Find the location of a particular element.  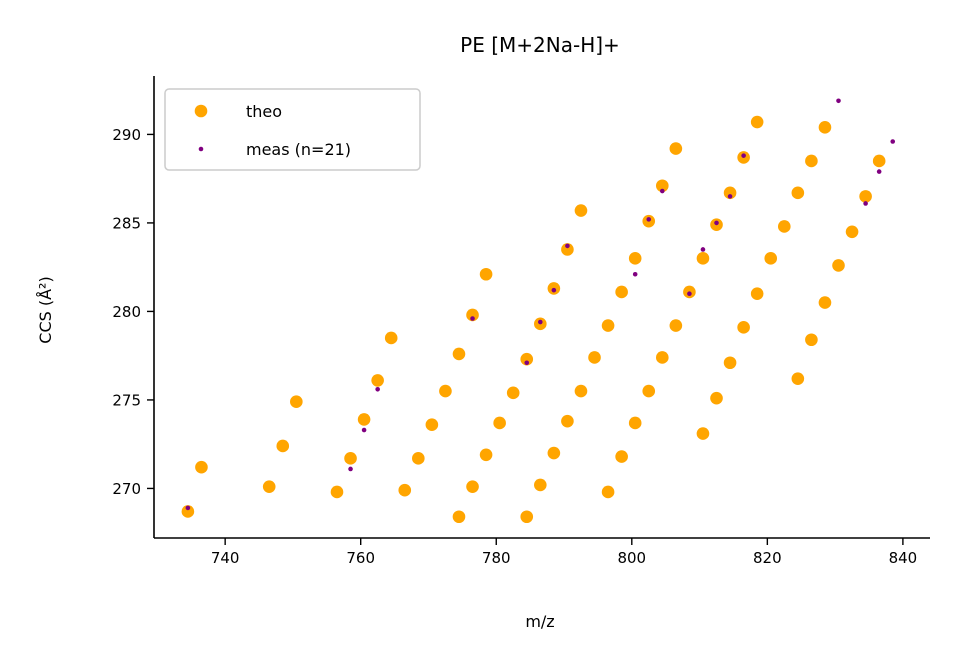

y-axis-label: CCS (Å²) is located at coordinates (45, 309).